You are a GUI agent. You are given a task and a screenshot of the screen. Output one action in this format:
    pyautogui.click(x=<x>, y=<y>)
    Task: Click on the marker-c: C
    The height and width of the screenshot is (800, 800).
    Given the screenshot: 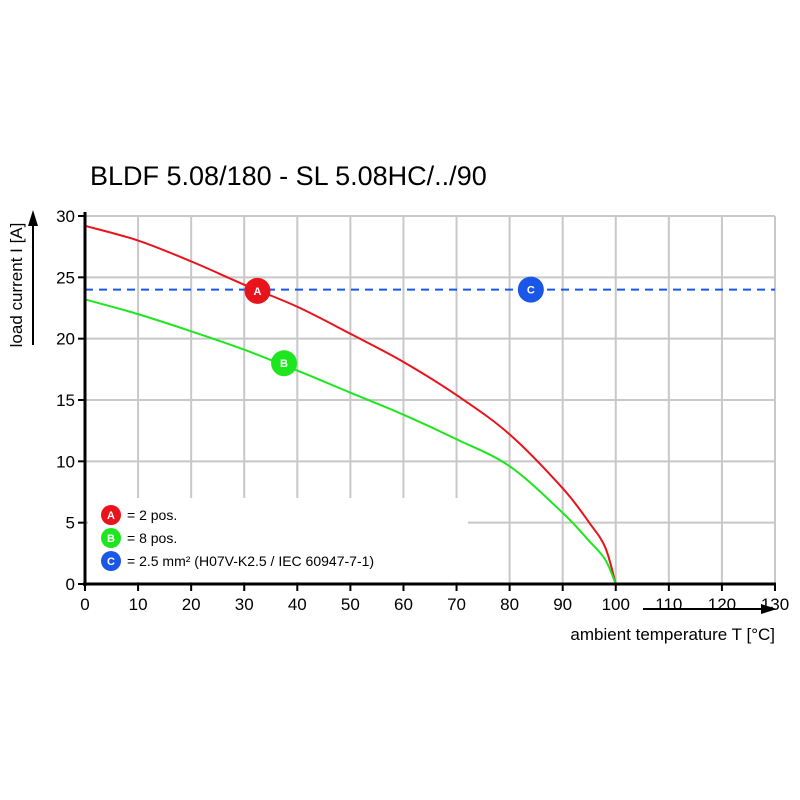 What is the action you would take?
    pyautogui.click(x=530, y=289)
    